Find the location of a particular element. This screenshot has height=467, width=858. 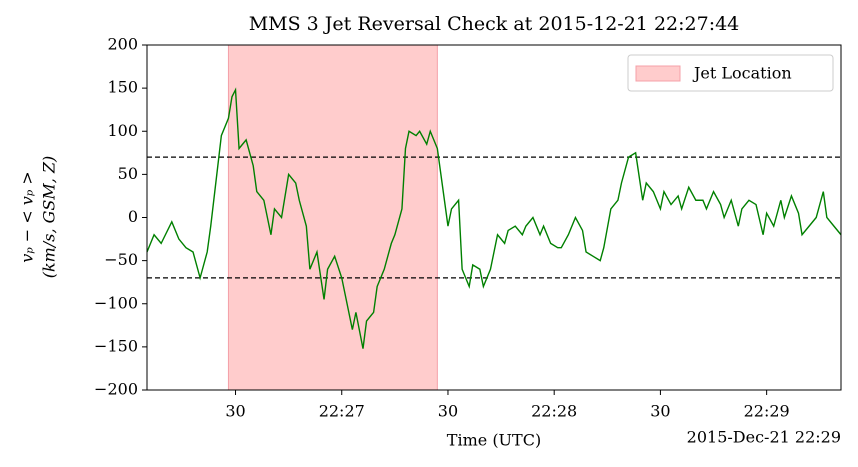

y-axis-label: (km/s, GSM, Z) is located at coordinates (49, 217).